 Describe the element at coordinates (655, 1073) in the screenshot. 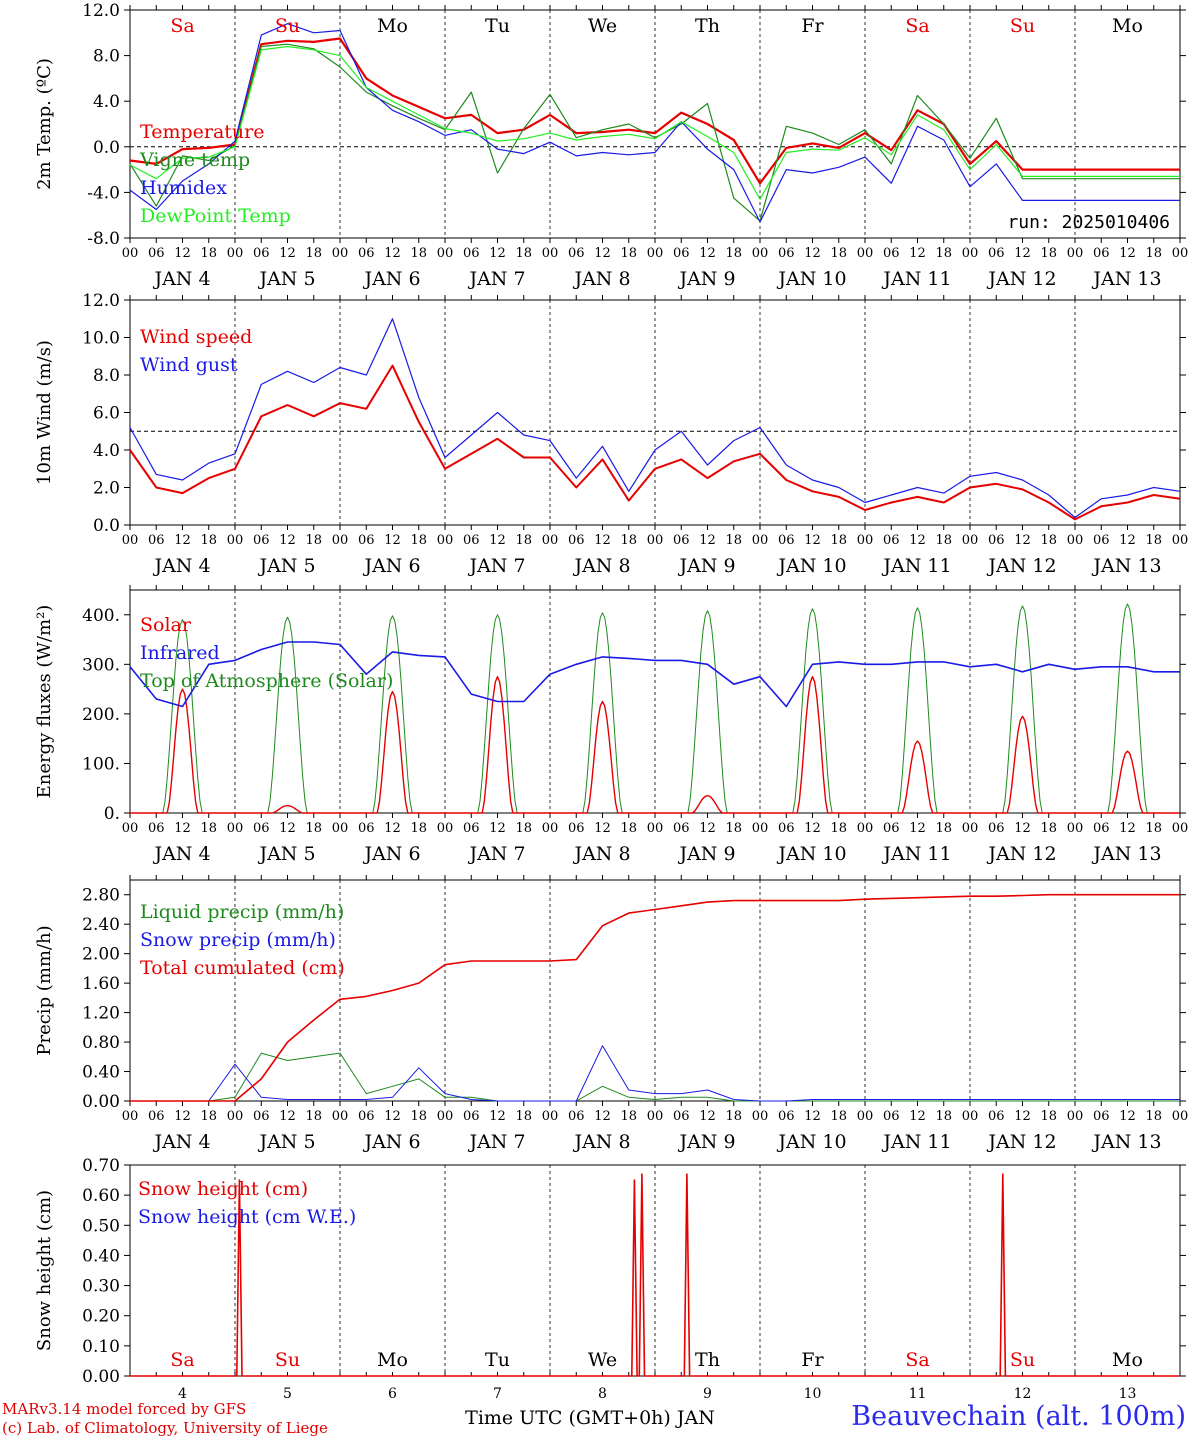

I see `series-snow-precip-mm-h-` at that location.